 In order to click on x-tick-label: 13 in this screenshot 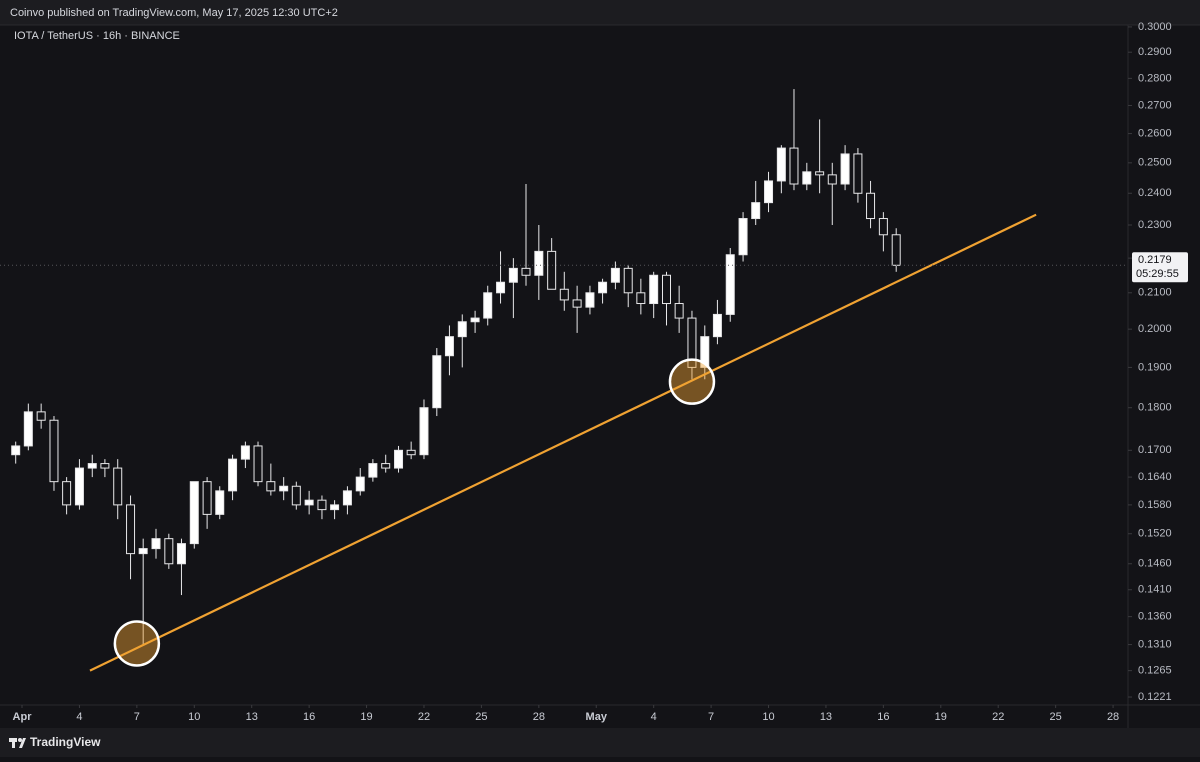, I will do `click(252, 717)`.